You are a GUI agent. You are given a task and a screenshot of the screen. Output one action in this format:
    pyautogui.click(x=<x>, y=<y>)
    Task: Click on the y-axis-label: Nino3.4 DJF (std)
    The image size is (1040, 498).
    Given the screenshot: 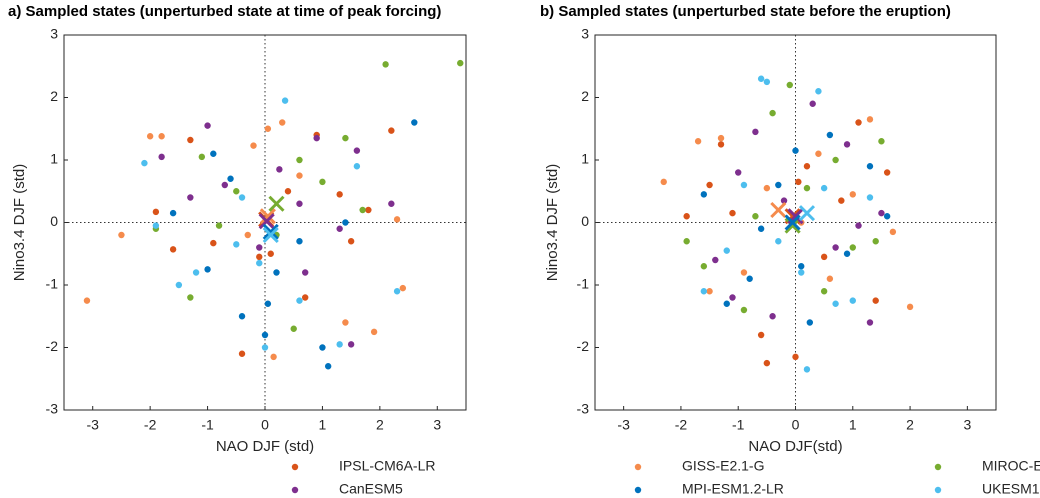 What is the action you would take?
    pyautogui.click(x=19, y=223)
    